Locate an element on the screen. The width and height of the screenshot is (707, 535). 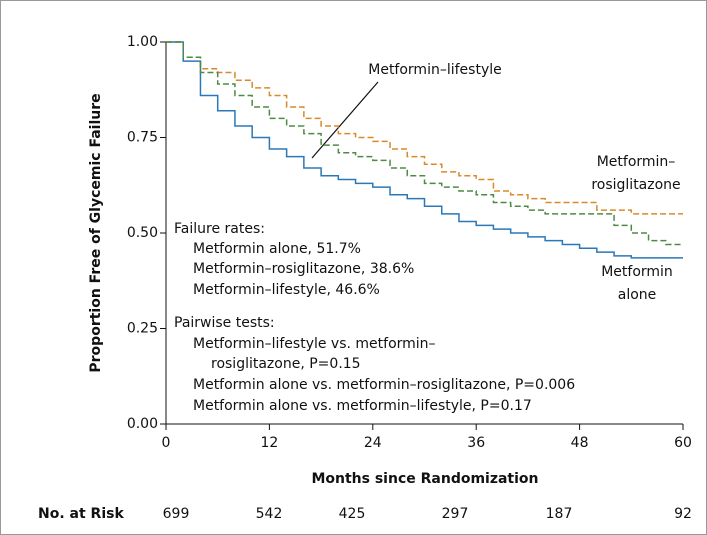
risk-value: 187 is located at coordinates (559, 514).